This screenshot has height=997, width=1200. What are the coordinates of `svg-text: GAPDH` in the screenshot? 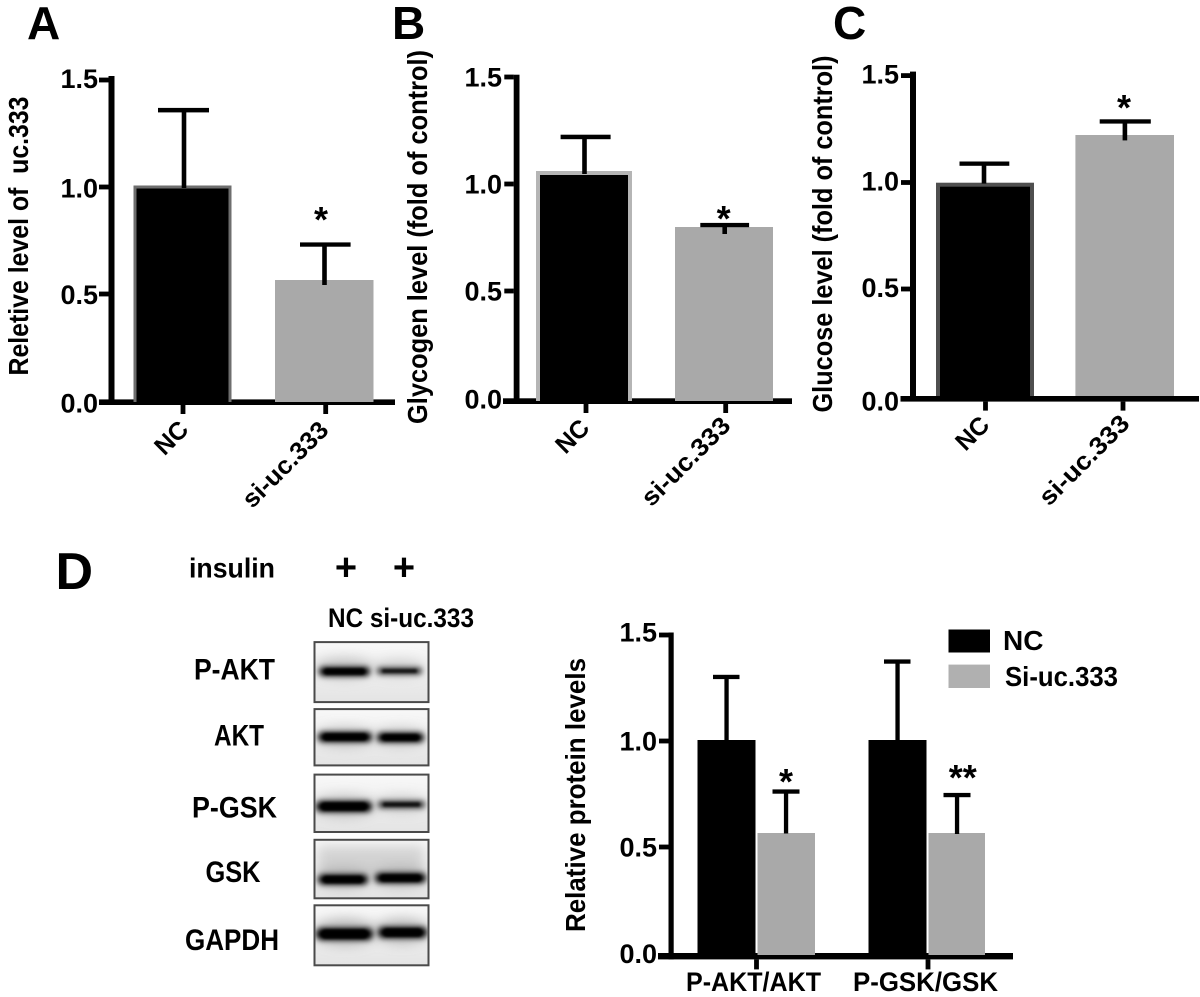 It's located at (232, 940).